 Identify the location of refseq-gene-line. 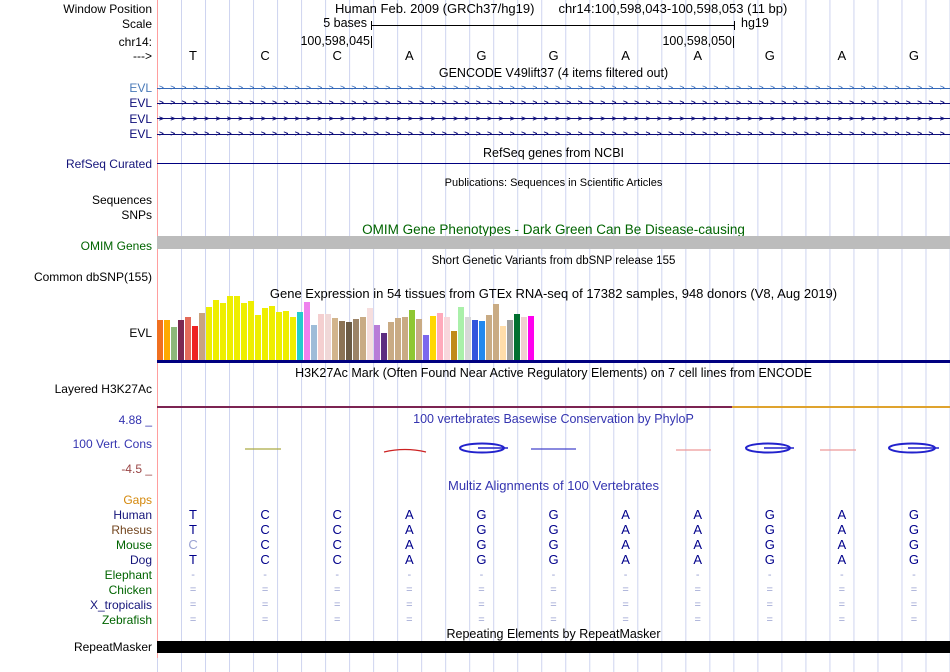
(553, 163).